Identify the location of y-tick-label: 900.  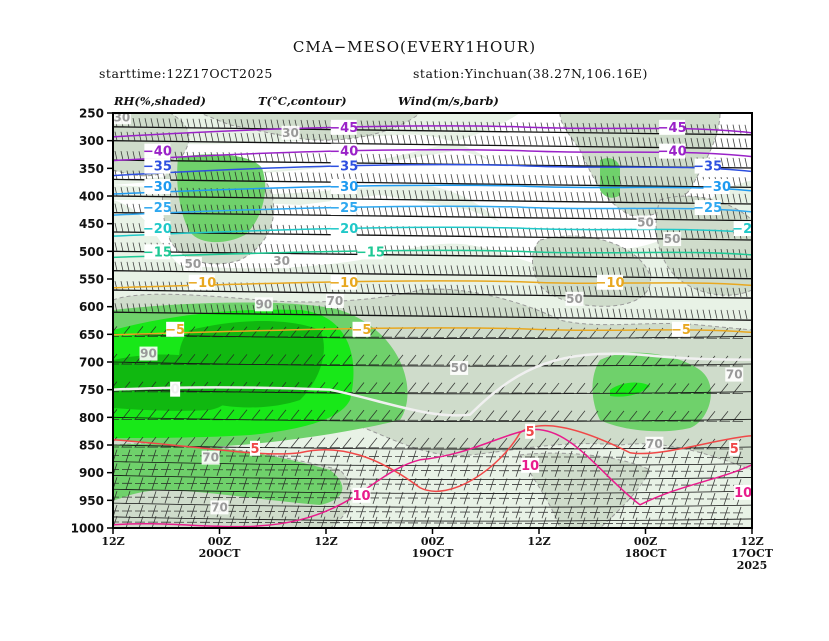
(91, 473).